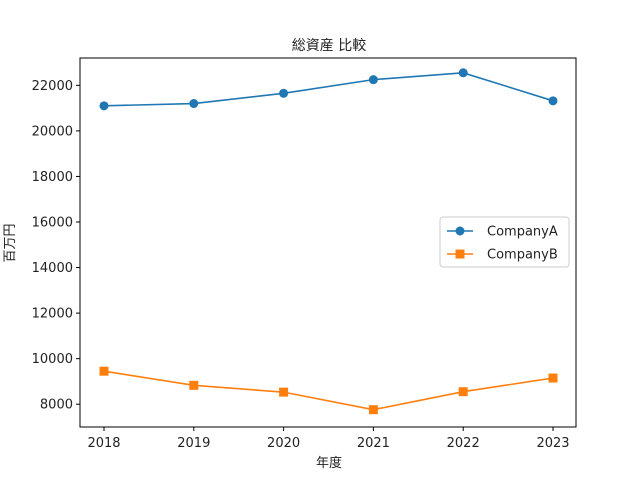 The width and height of the screenshot is (640, 480). What do you see at coordinates (52, 268) in the screenshot?
I see `y-tick-label: 14000` at bounding box center [52, 268].